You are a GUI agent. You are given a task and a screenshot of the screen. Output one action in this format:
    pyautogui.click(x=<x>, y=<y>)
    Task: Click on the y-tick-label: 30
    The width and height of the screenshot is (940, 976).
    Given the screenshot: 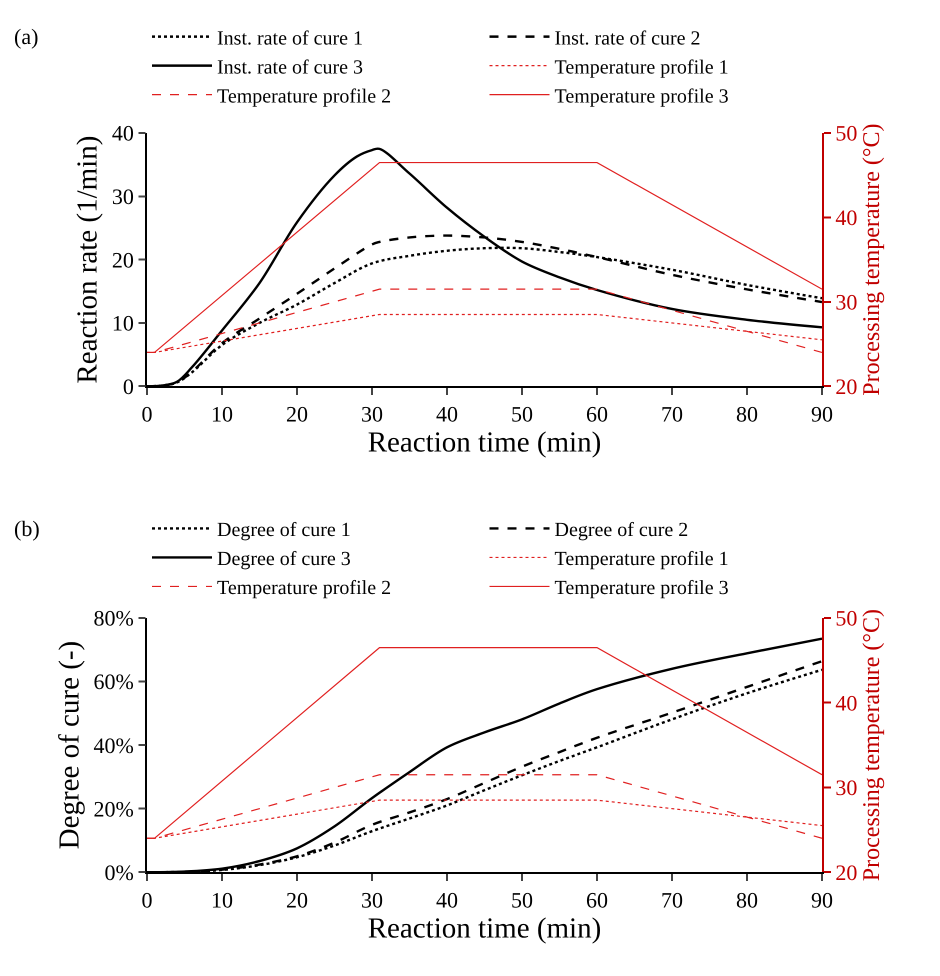 What is the action you would take?
    pyautogui.click(x=123, y=197)
    